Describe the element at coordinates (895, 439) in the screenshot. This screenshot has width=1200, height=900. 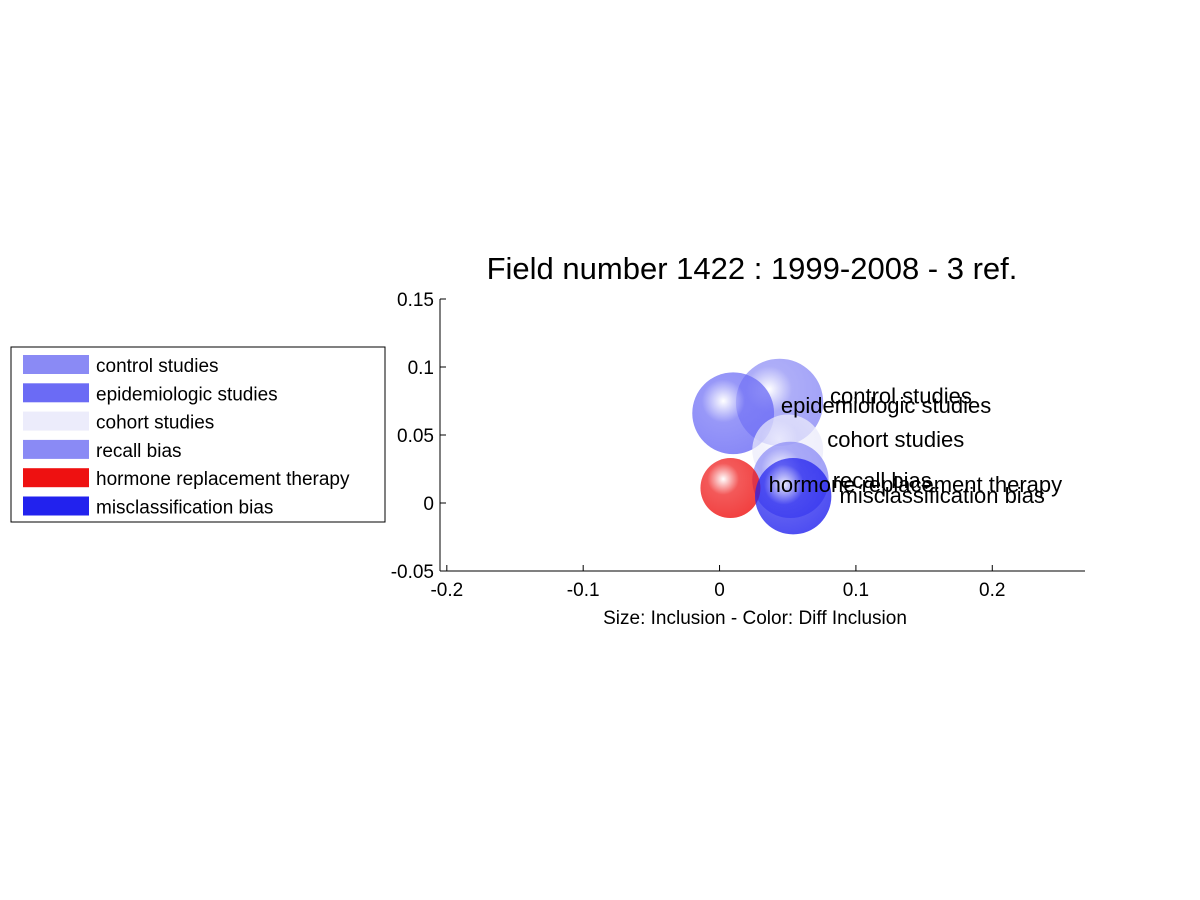
I see `bubble-label-cohort-studies: cohort studies` at that location.